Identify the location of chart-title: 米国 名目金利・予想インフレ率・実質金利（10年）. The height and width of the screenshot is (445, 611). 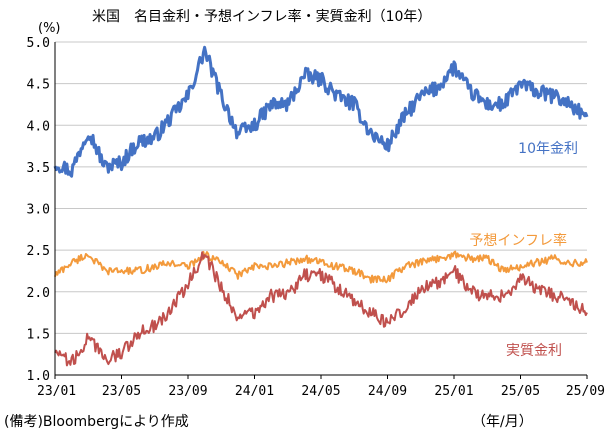
(262, 17).